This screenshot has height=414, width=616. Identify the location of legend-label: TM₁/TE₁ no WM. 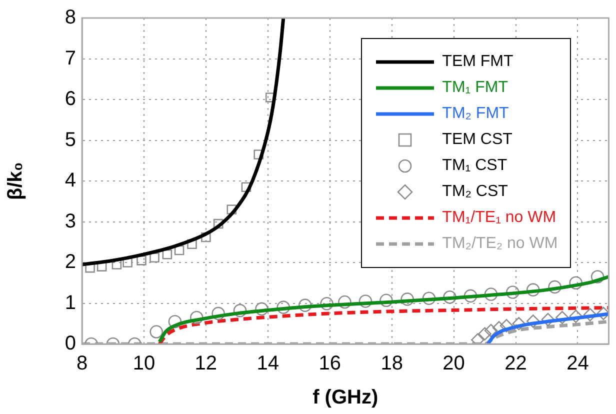
(499, 218).